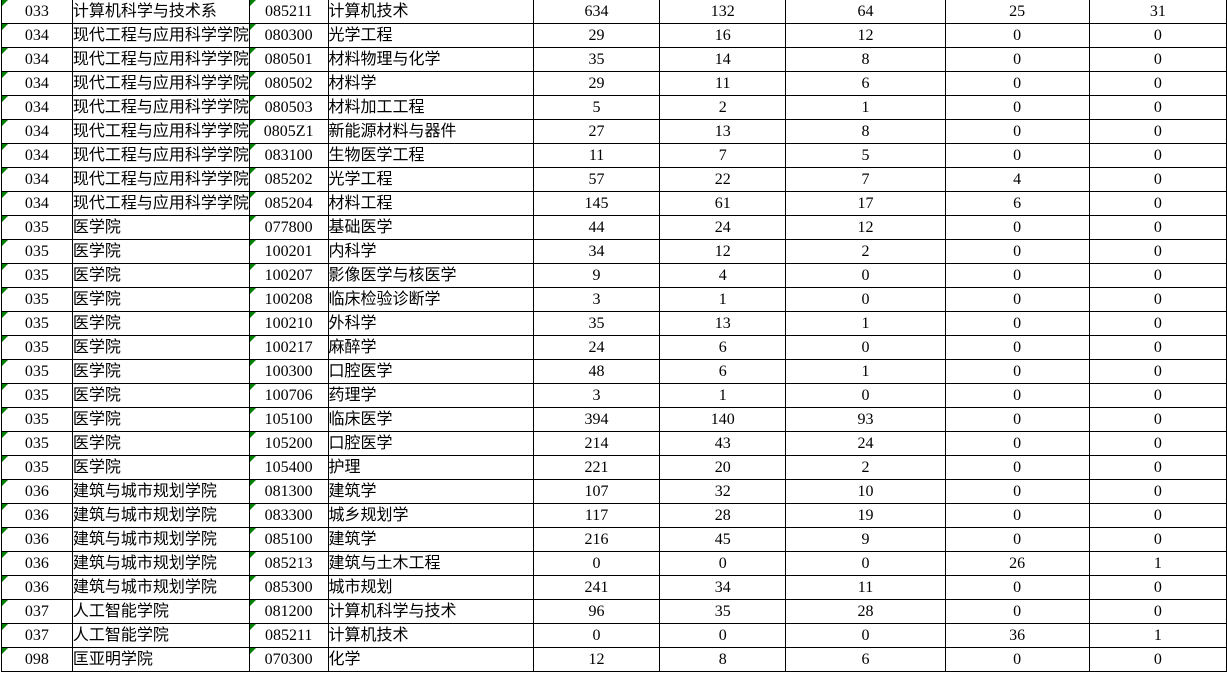 The image size is (1227, 673). What do you see at coordinates (160, 515) in the screenshot?
I see `dept-name-cell: 建筑与城市规划学院` at bounding box center [160, 515].